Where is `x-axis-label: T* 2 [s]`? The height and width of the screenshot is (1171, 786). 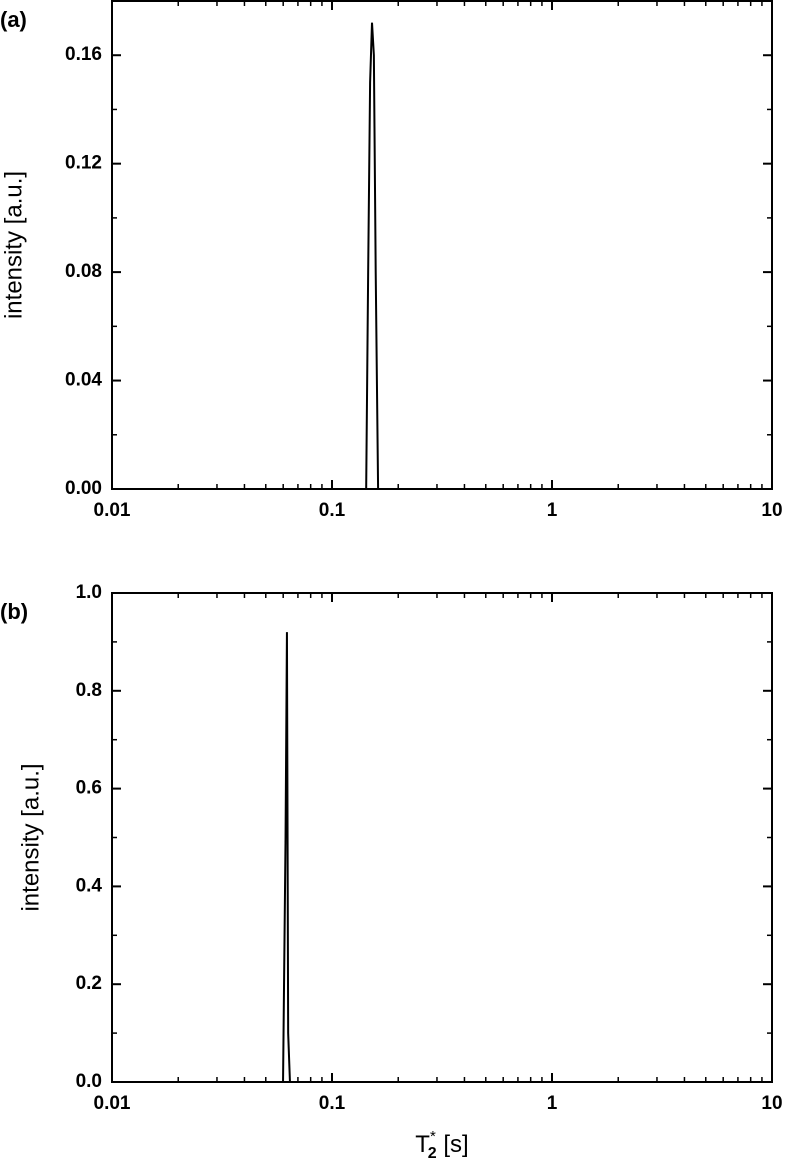
x-axis-label: T* 2 [s] is located at coordinates (441, 1145).